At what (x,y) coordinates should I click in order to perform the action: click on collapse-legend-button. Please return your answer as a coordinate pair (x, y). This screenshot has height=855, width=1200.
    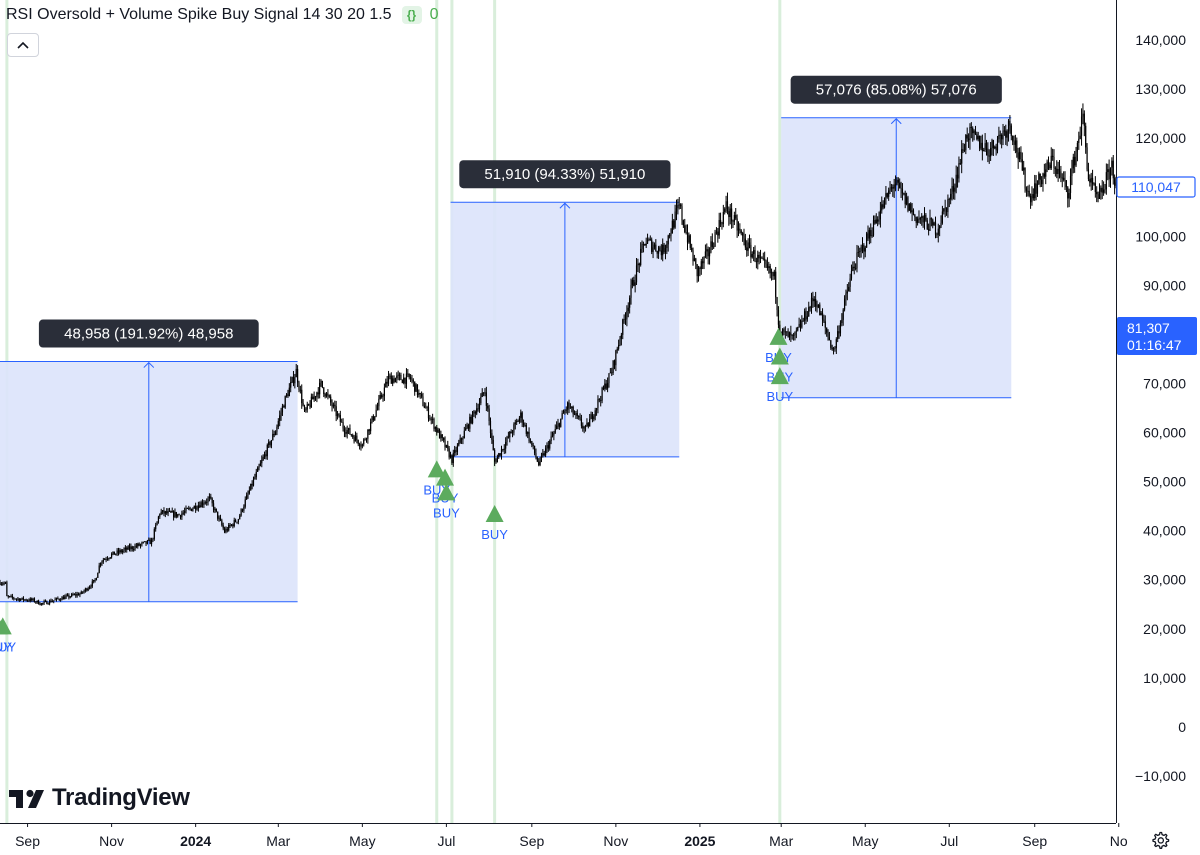
    Looking at the image, I should click on (23, 45).